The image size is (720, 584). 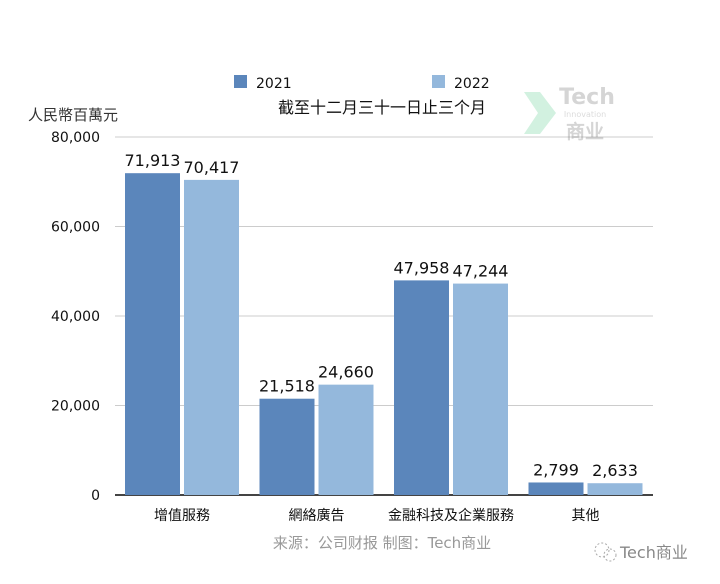 What do you see at coordinates (585, 114) in the screenshot?
I see `svg-text: Innovation` at bounding box center [585, 114].